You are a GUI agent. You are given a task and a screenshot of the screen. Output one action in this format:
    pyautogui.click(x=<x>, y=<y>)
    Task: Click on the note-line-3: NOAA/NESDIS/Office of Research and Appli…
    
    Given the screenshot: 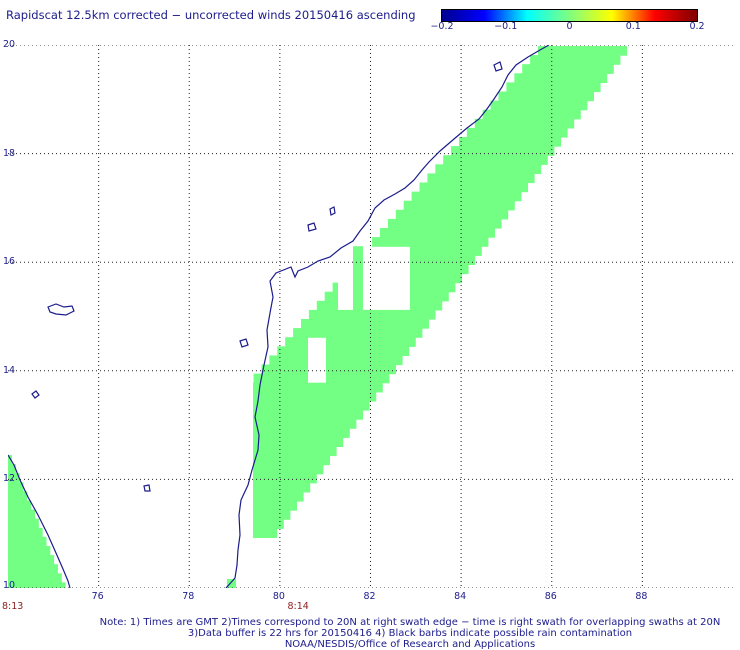 What is the action you would take?
    pyautogui.click(x=410, y=644)
    